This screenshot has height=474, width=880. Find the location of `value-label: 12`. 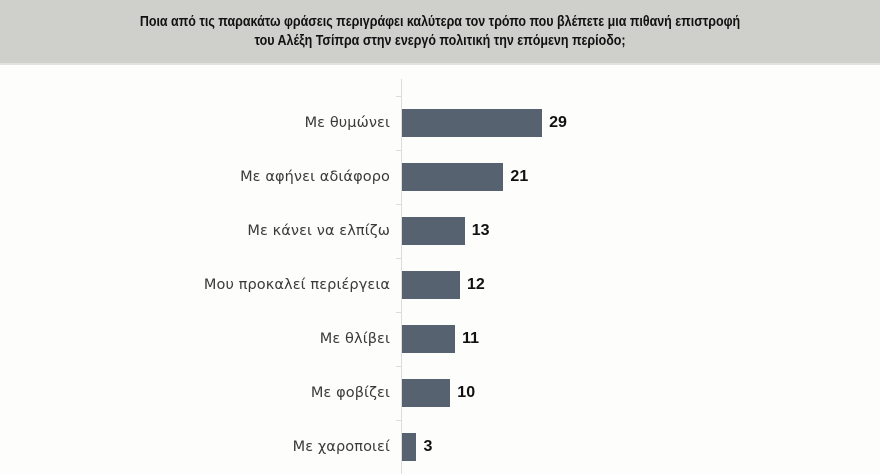

value-label: 12 is located at coordinates (475, 284).